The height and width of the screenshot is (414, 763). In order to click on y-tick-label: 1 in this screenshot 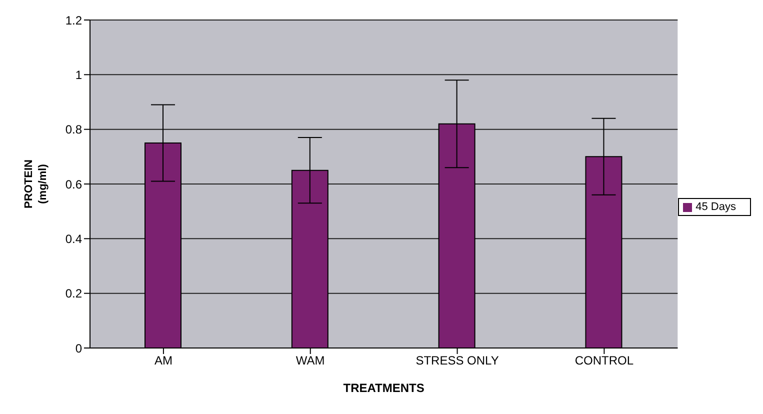, I will do `click(78, 75)`.